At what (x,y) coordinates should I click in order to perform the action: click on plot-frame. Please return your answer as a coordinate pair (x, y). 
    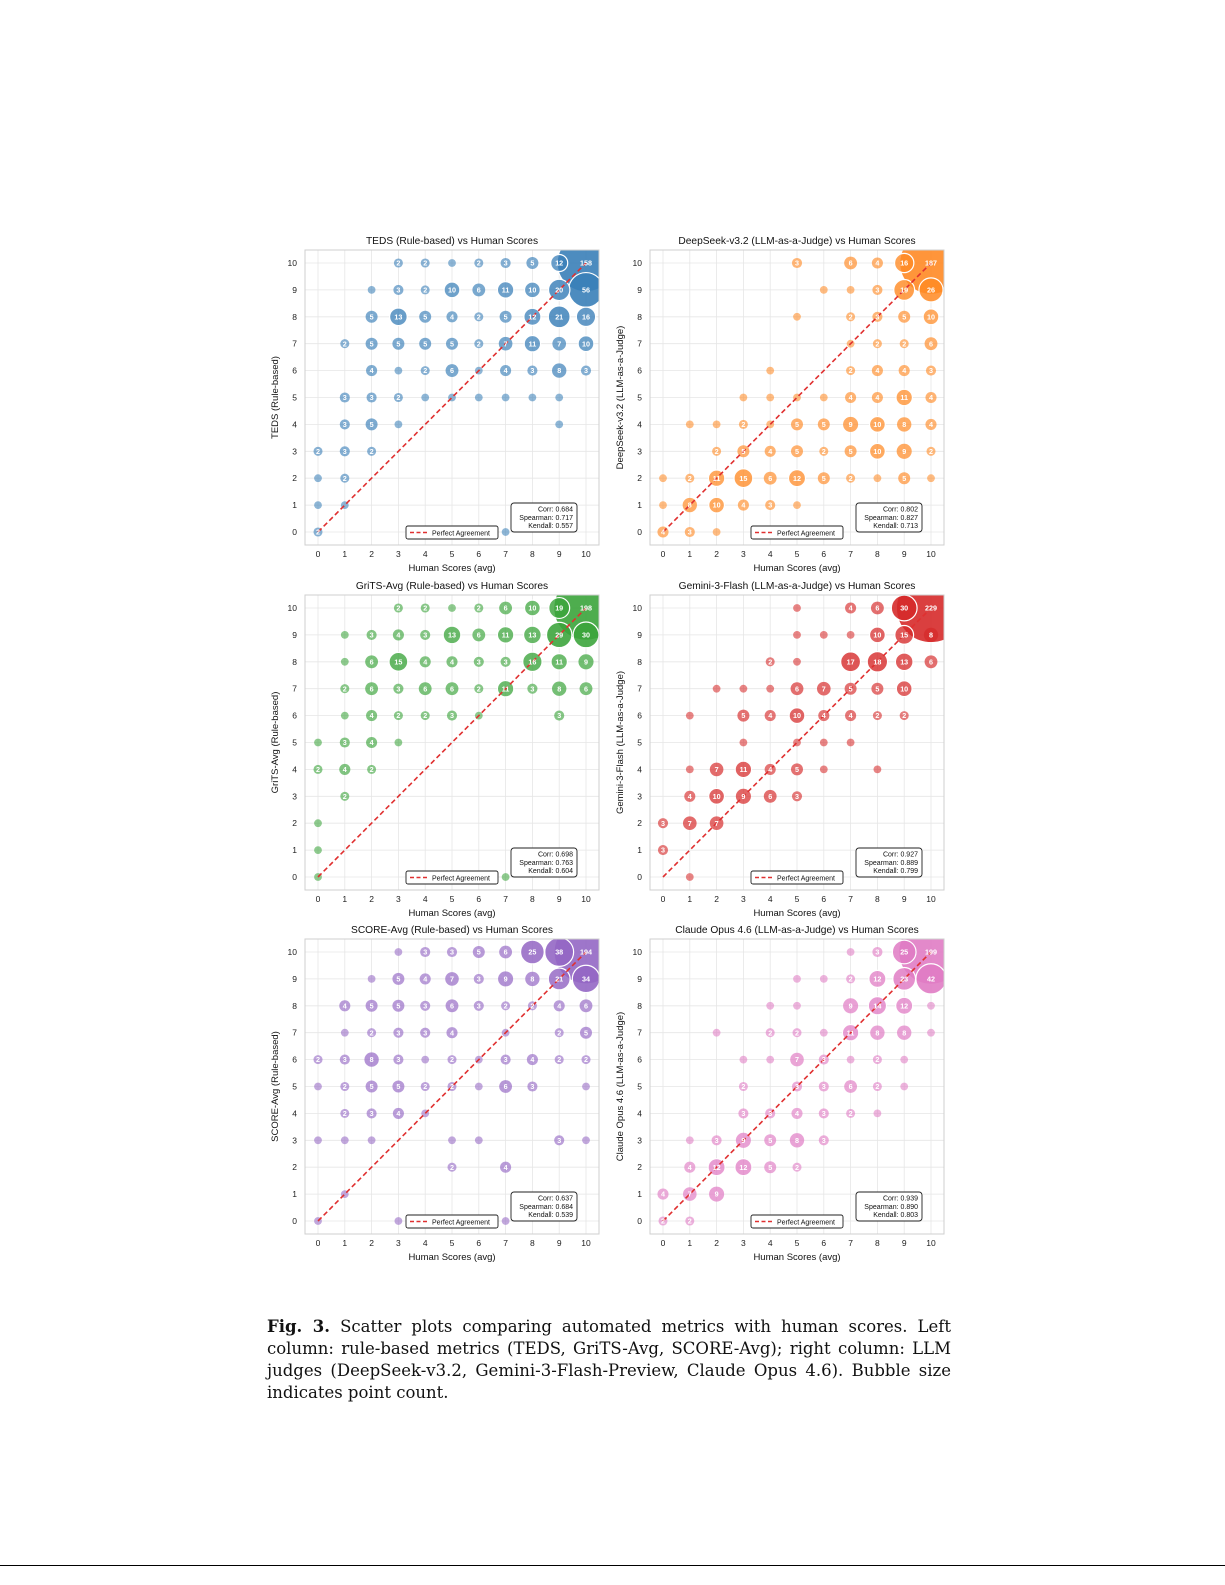
    Looking at the image, I should click on (797, 397).